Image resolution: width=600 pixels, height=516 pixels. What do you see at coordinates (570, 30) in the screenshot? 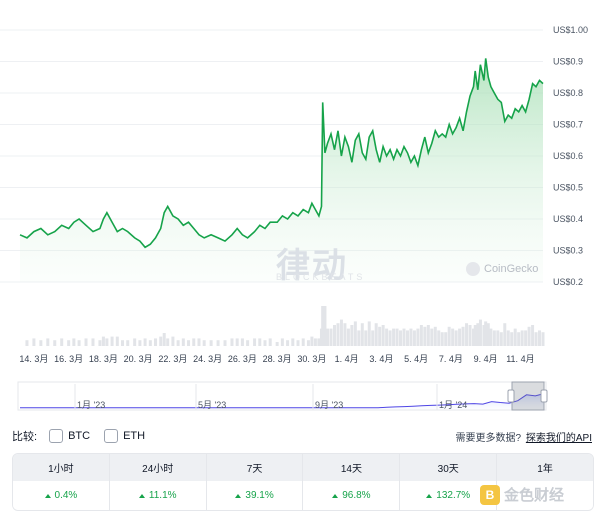
I see `y-tick-label: US$1.00` at bounding box center [570, 30].